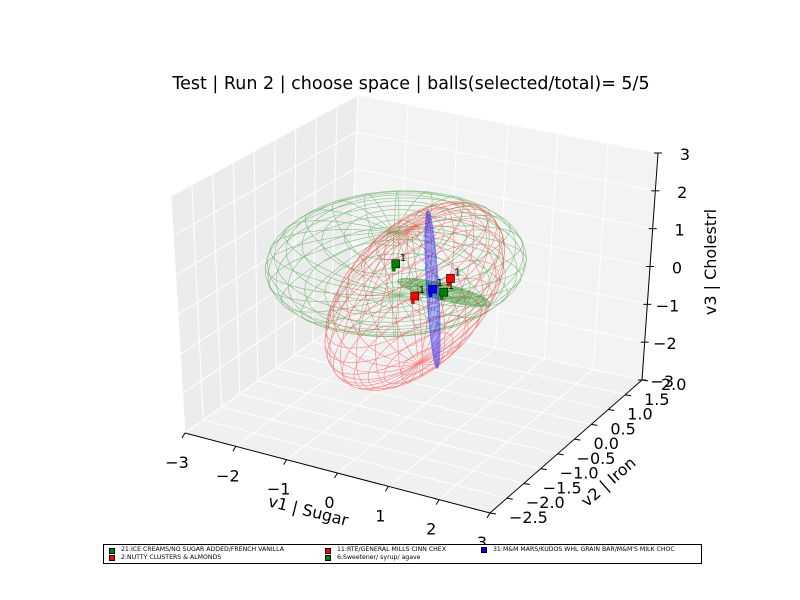 The image size is (800, 600). What do you see at coordinates (596, 458) in the screenshot?
I see `y-tick-label: −0.5` at bounding box center [596, 458].